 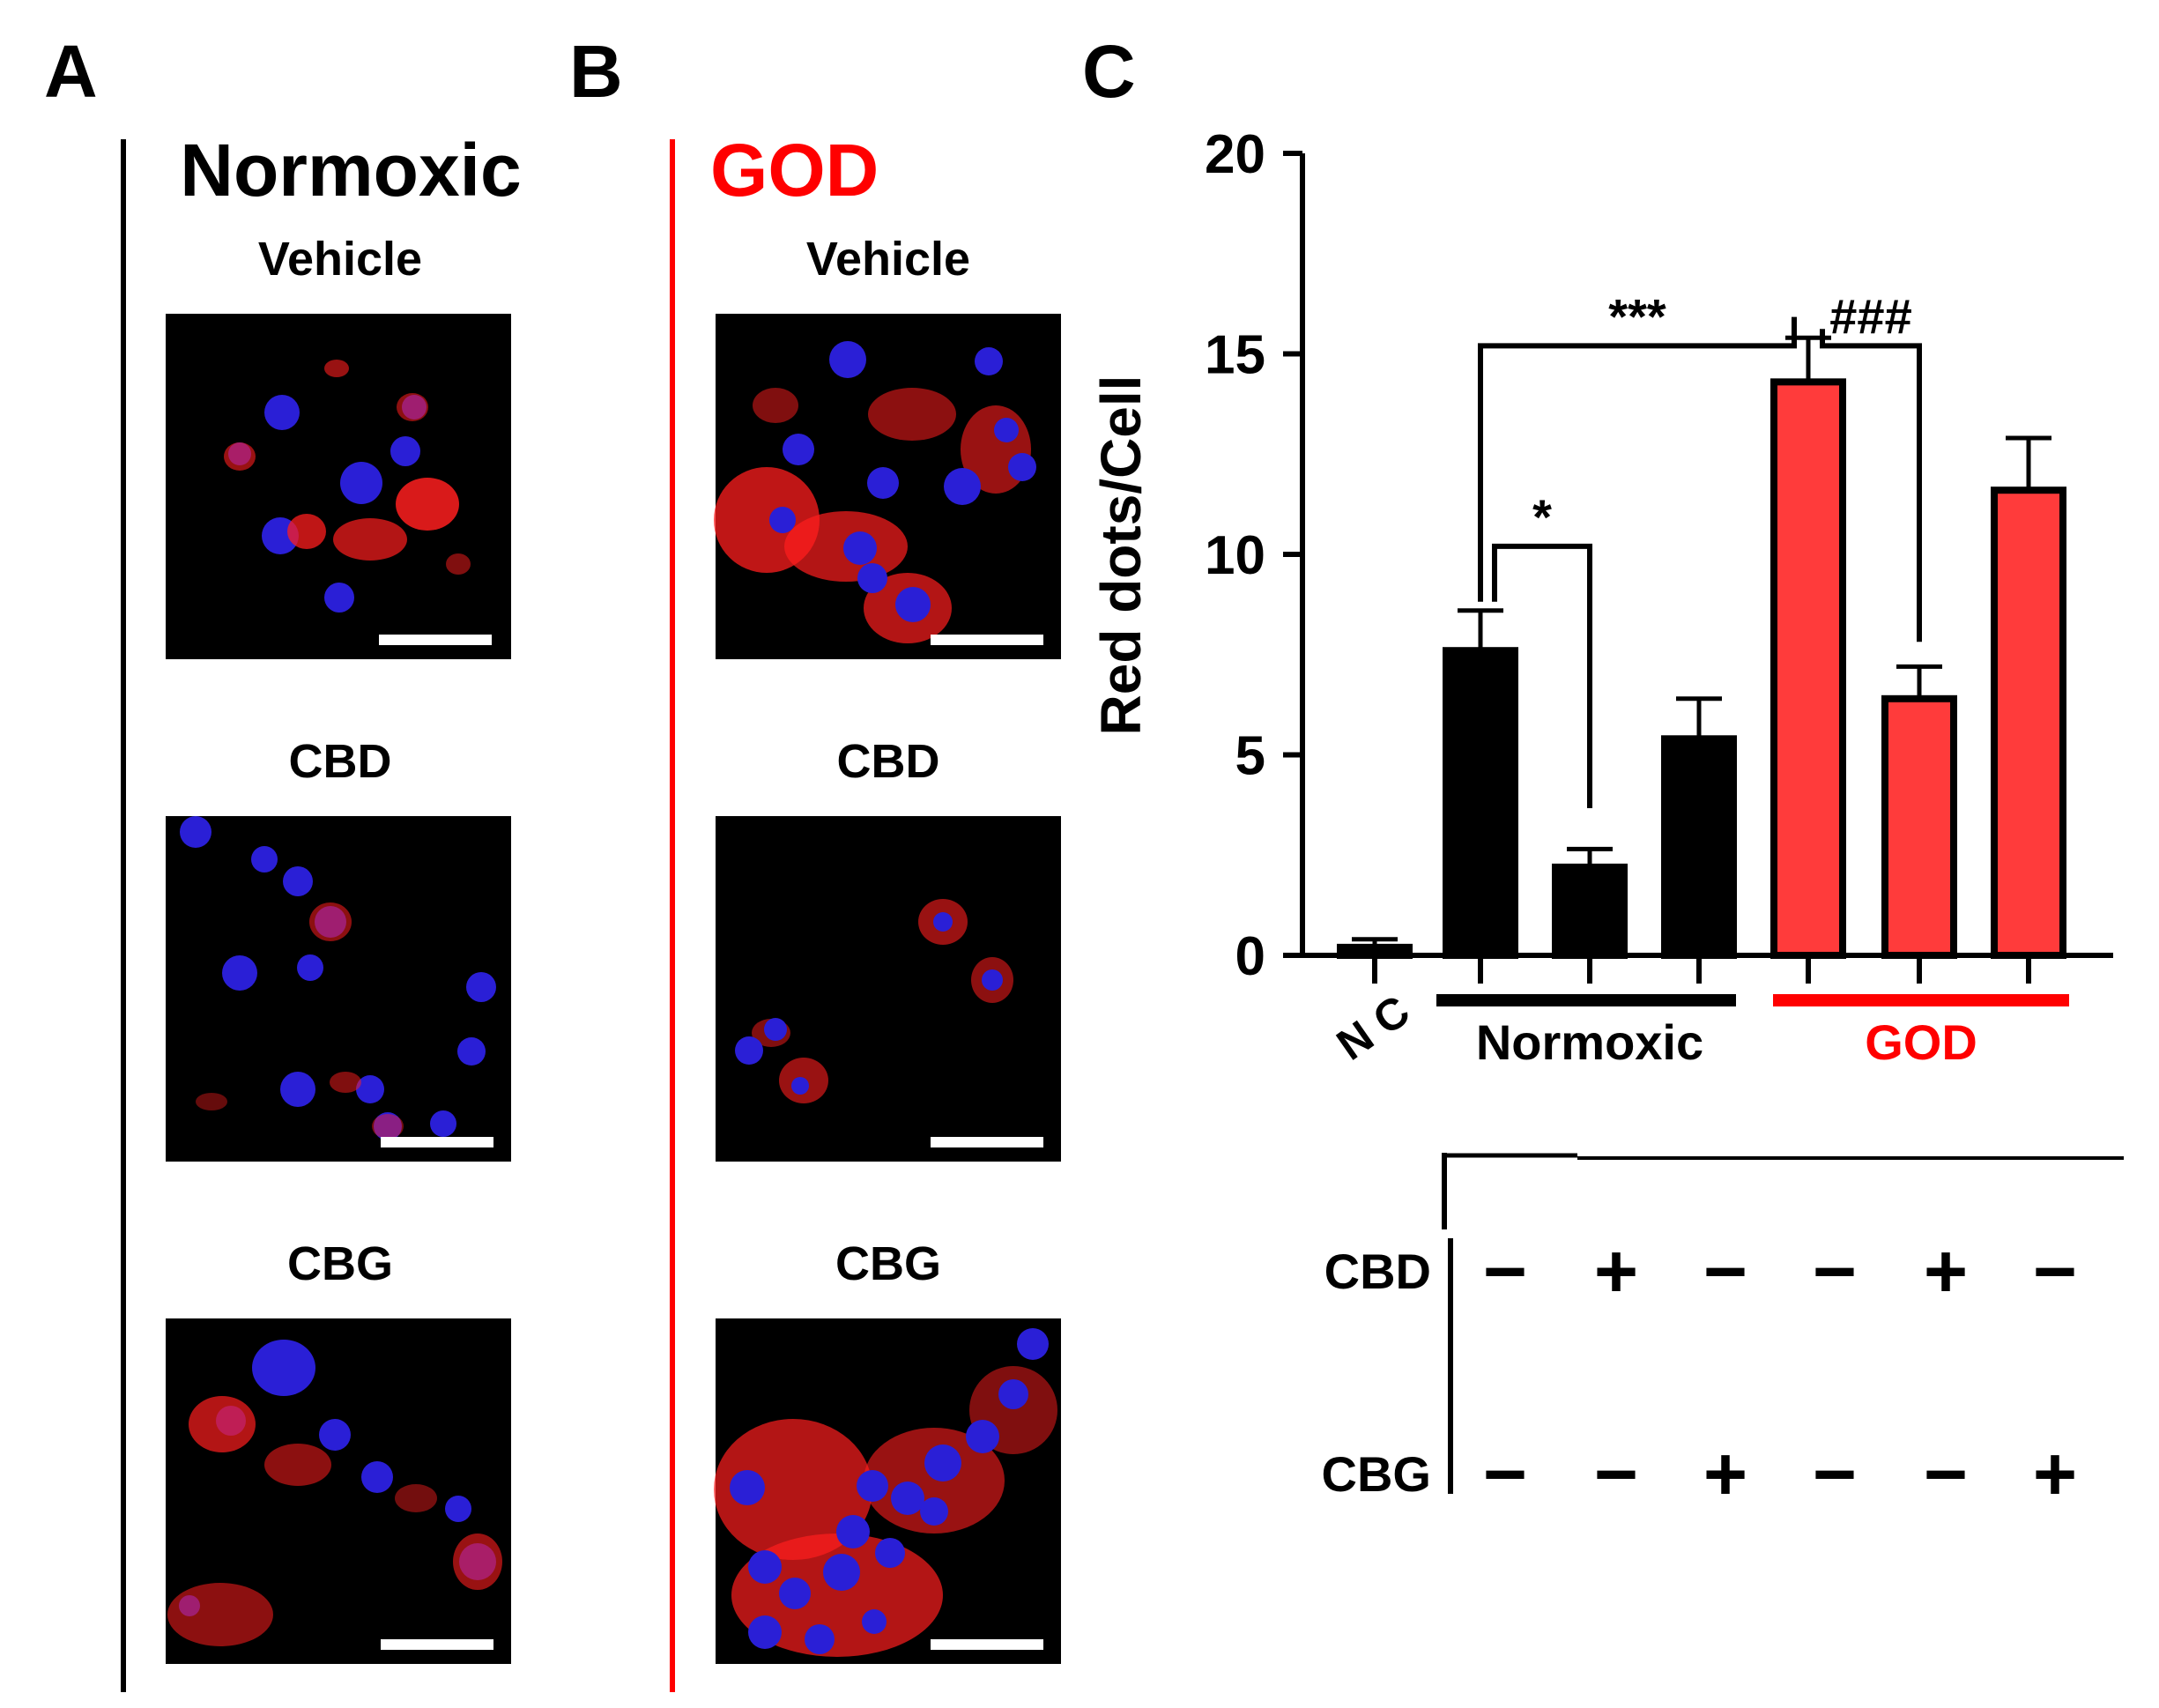 I want to click on y-axis: 0 5 10 15 20 Red dots/Cell, so click(x=1197, y=555).